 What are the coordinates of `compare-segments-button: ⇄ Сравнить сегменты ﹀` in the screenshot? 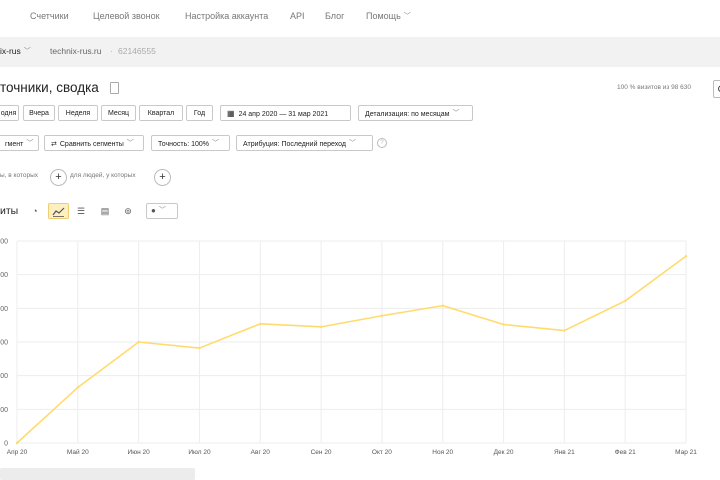 It's located at (94, 143).